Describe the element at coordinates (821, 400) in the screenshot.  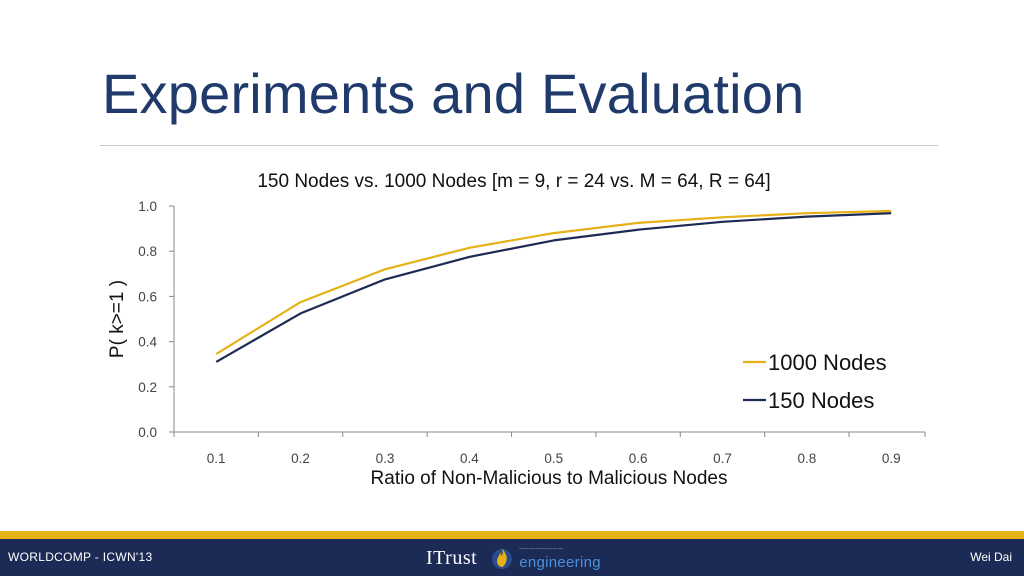
I see `legend-label: 150 Nodes` at that location.